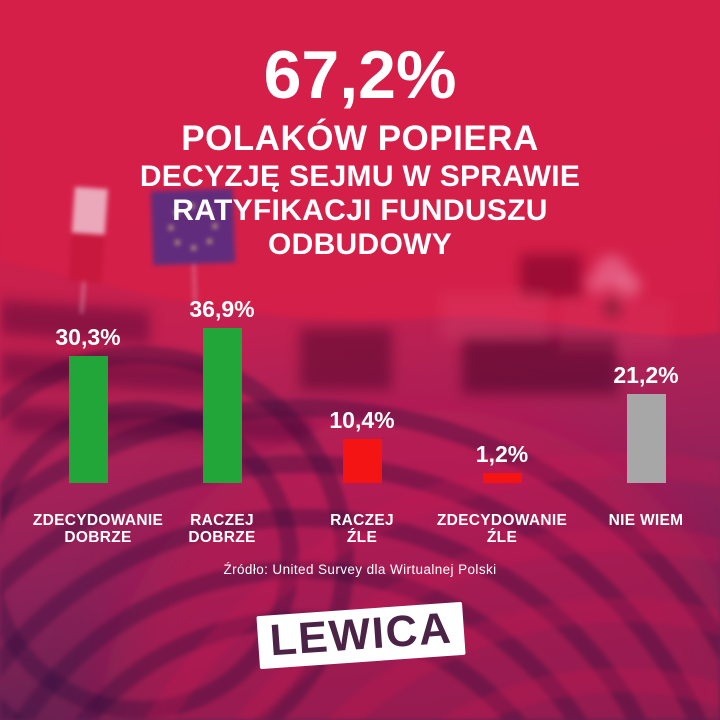 This screenshot has width=720, height=720. I want to click on flower-bouquet, so click(613, 286).